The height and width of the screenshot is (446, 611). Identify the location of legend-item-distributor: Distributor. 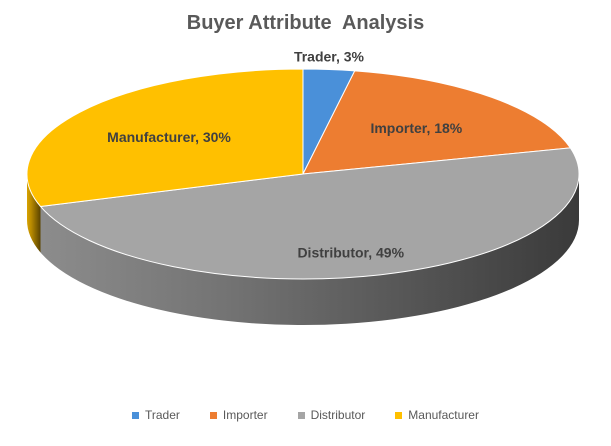
(331, 415).